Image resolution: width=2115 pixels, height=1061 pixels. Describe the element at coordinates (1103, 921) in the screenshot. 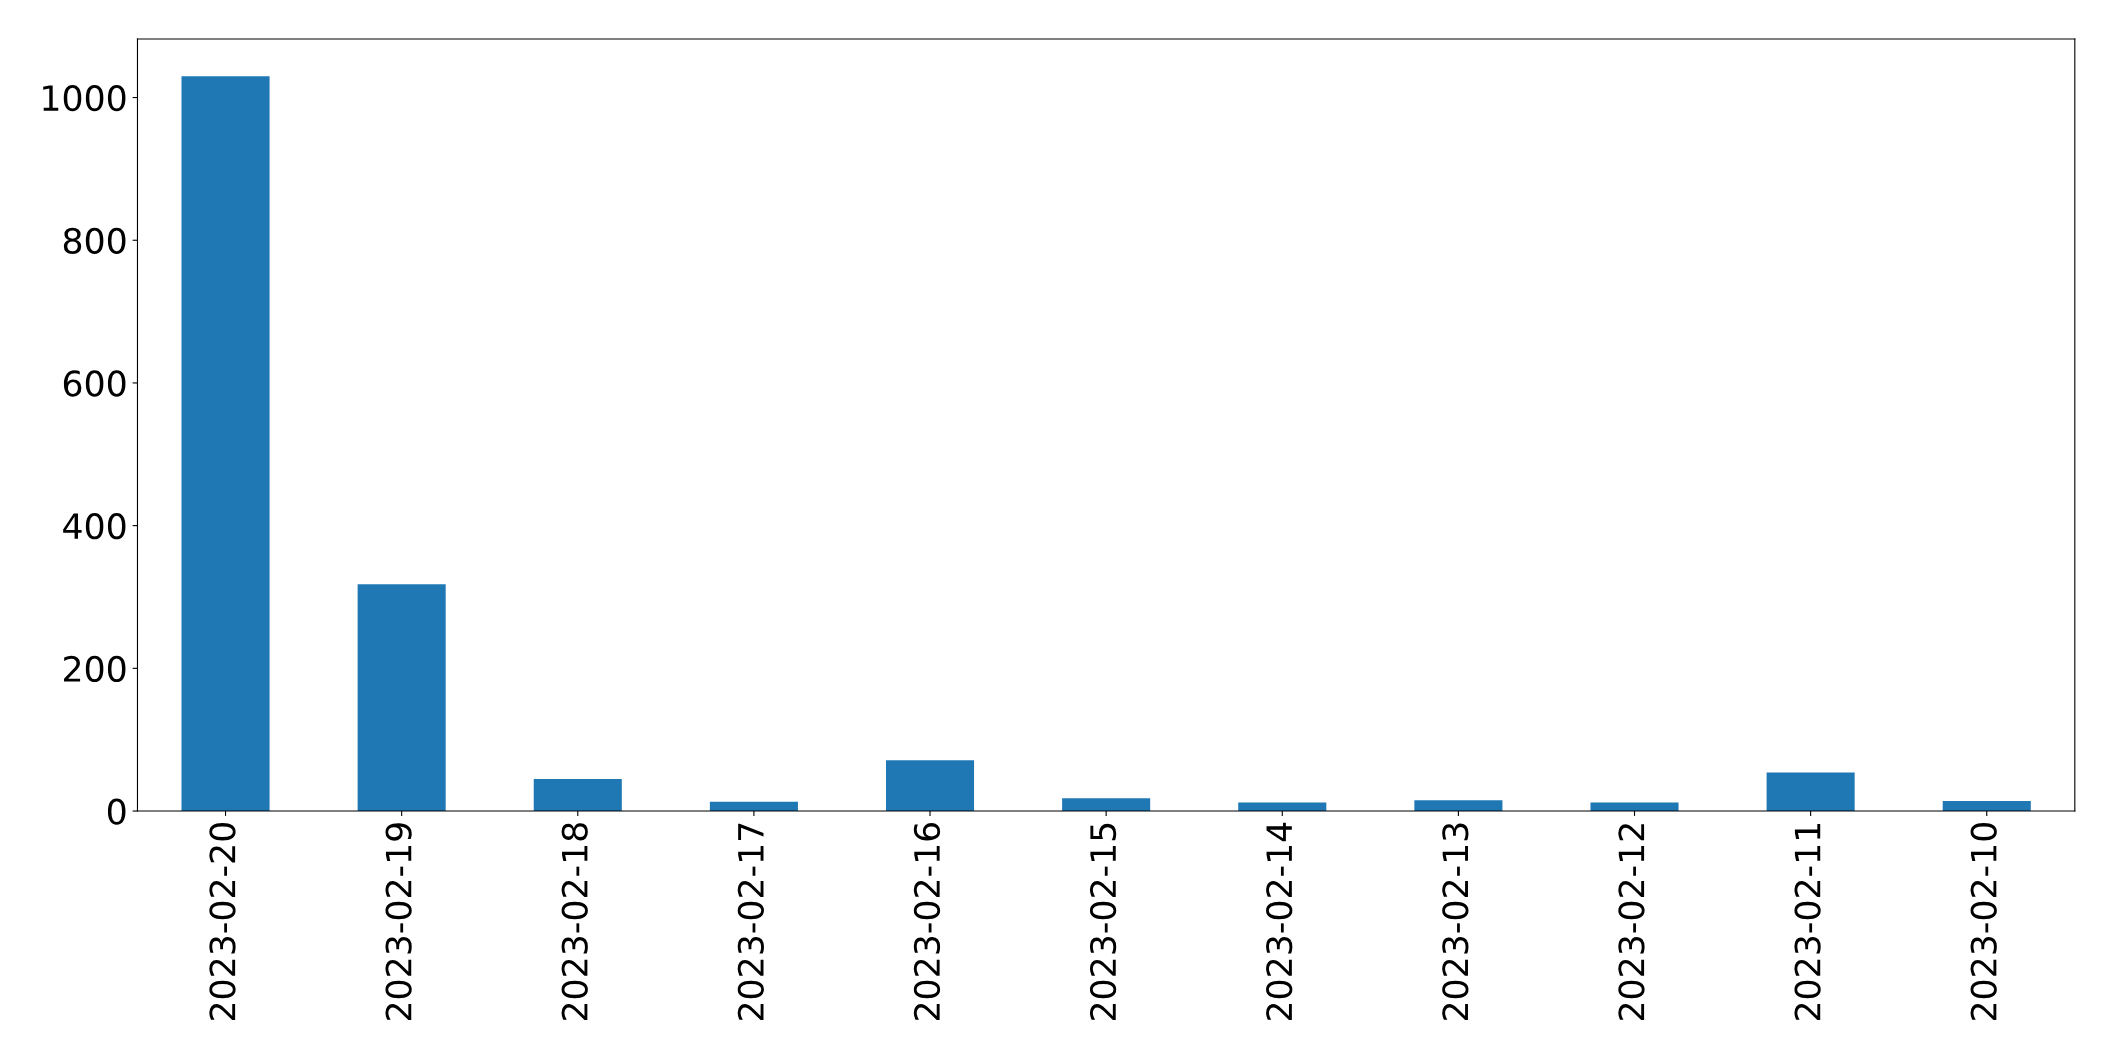

I see `x-tick-label: 2023-02-15` at that location.